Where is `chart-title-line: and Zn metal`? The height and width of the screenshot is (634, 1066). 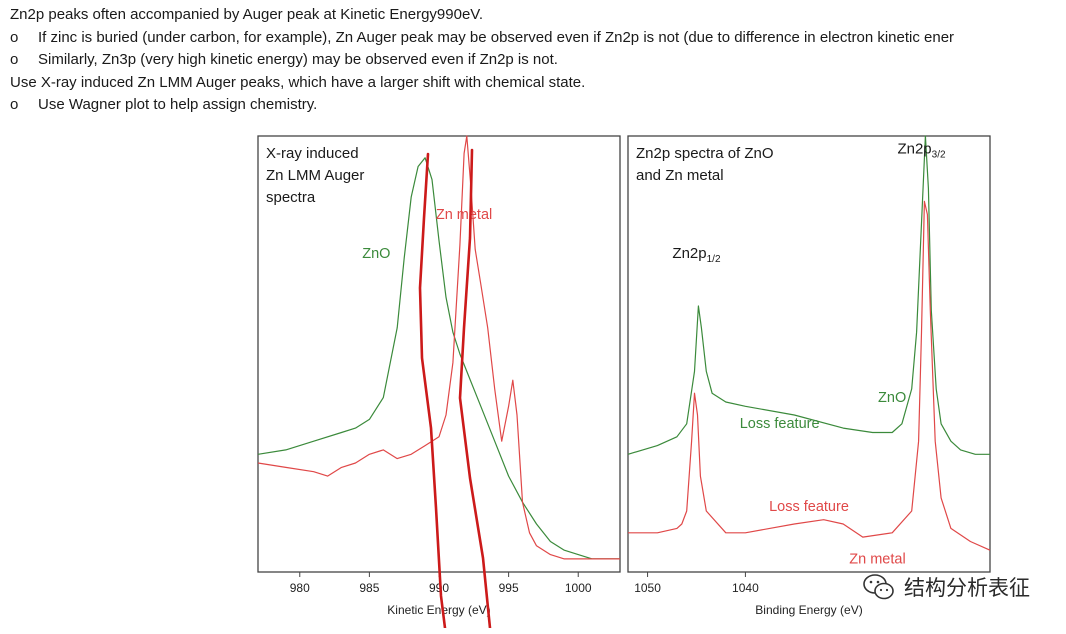 chart-title-line: and Zn metal is located at coordinates (680, 175).